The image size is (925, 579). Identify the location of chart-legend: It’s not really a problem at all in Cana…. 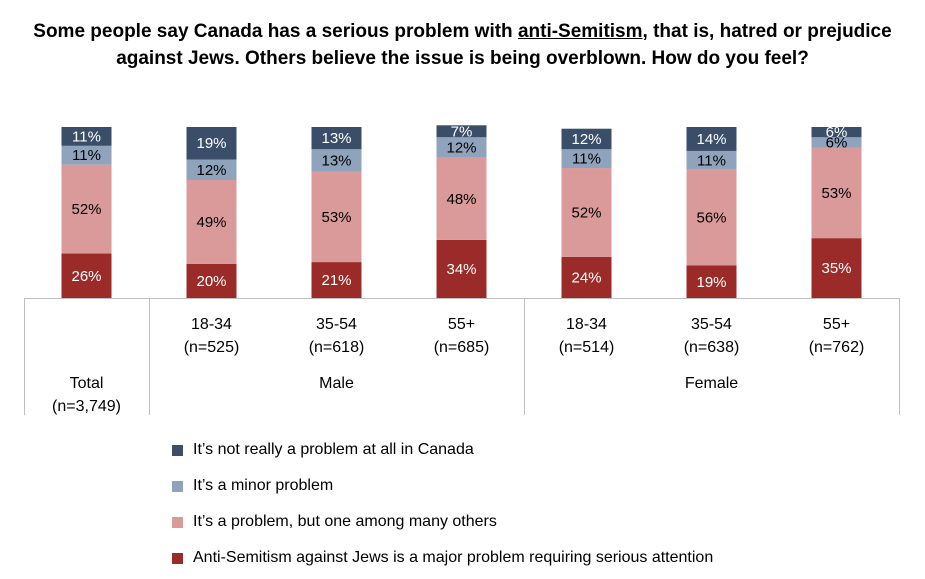
(442, 504).